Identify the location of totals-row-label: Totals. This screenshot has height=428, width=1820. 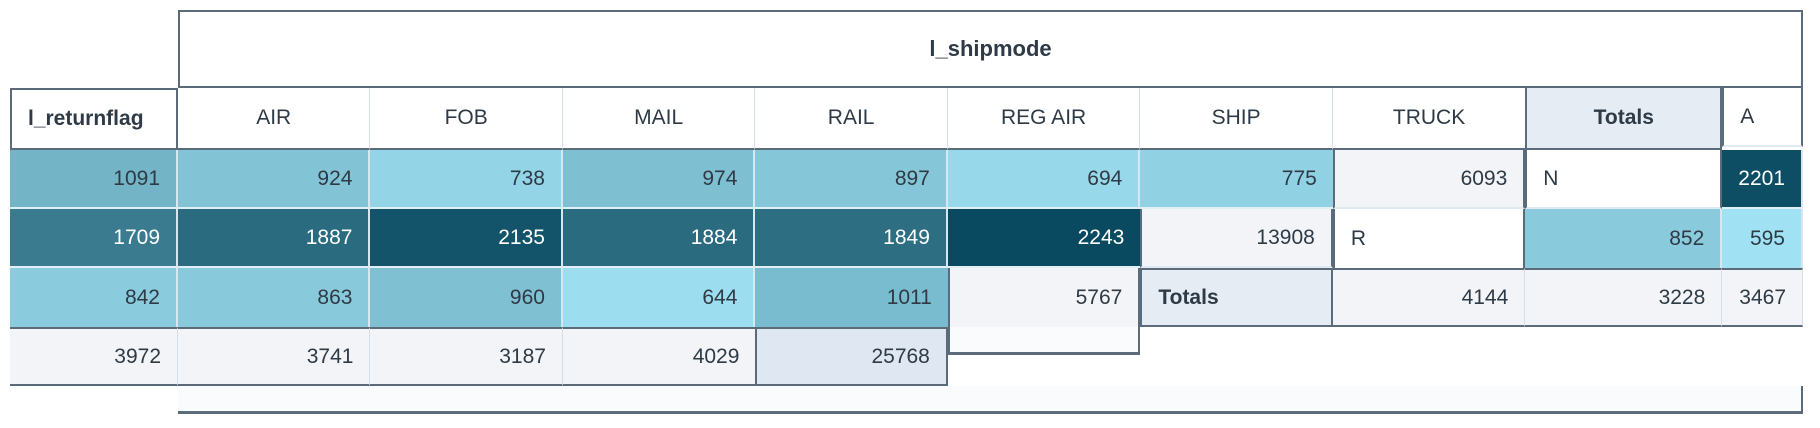
(1236, 297).